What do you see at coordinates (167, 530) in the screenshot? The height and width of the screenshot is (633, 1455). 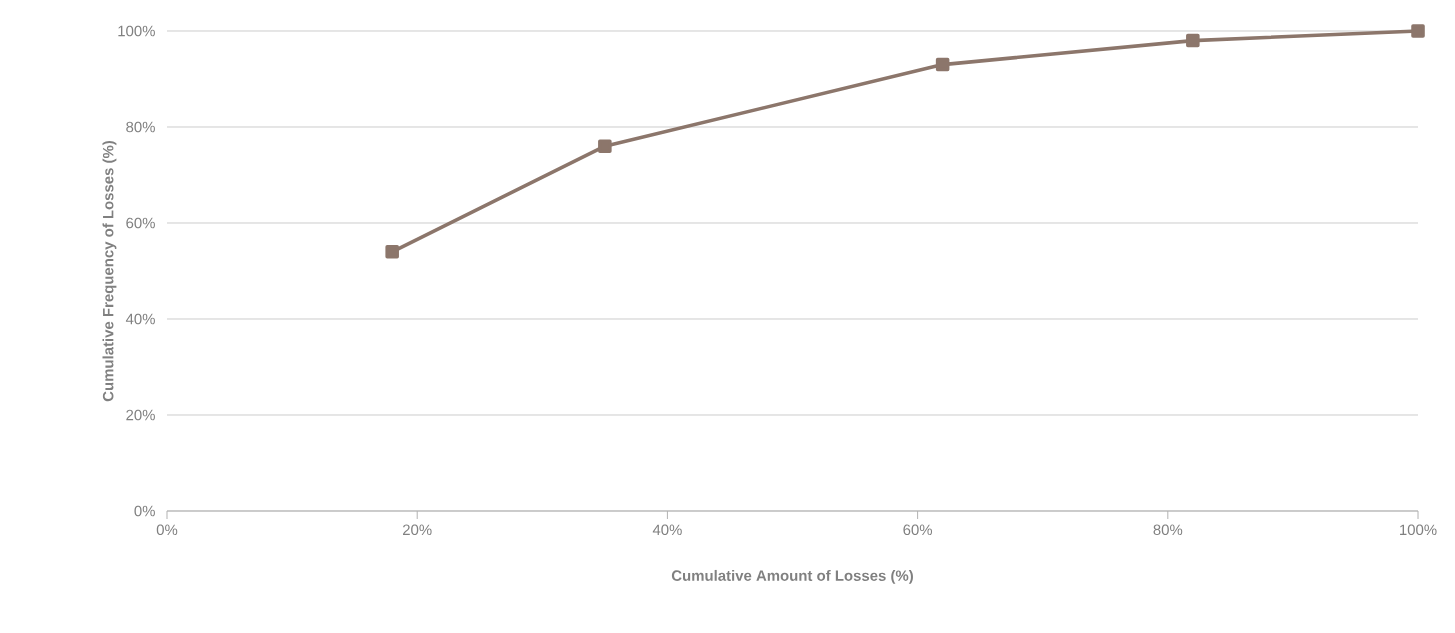 I see `x-tick-label: 0%` at bounding box center [167, 530].